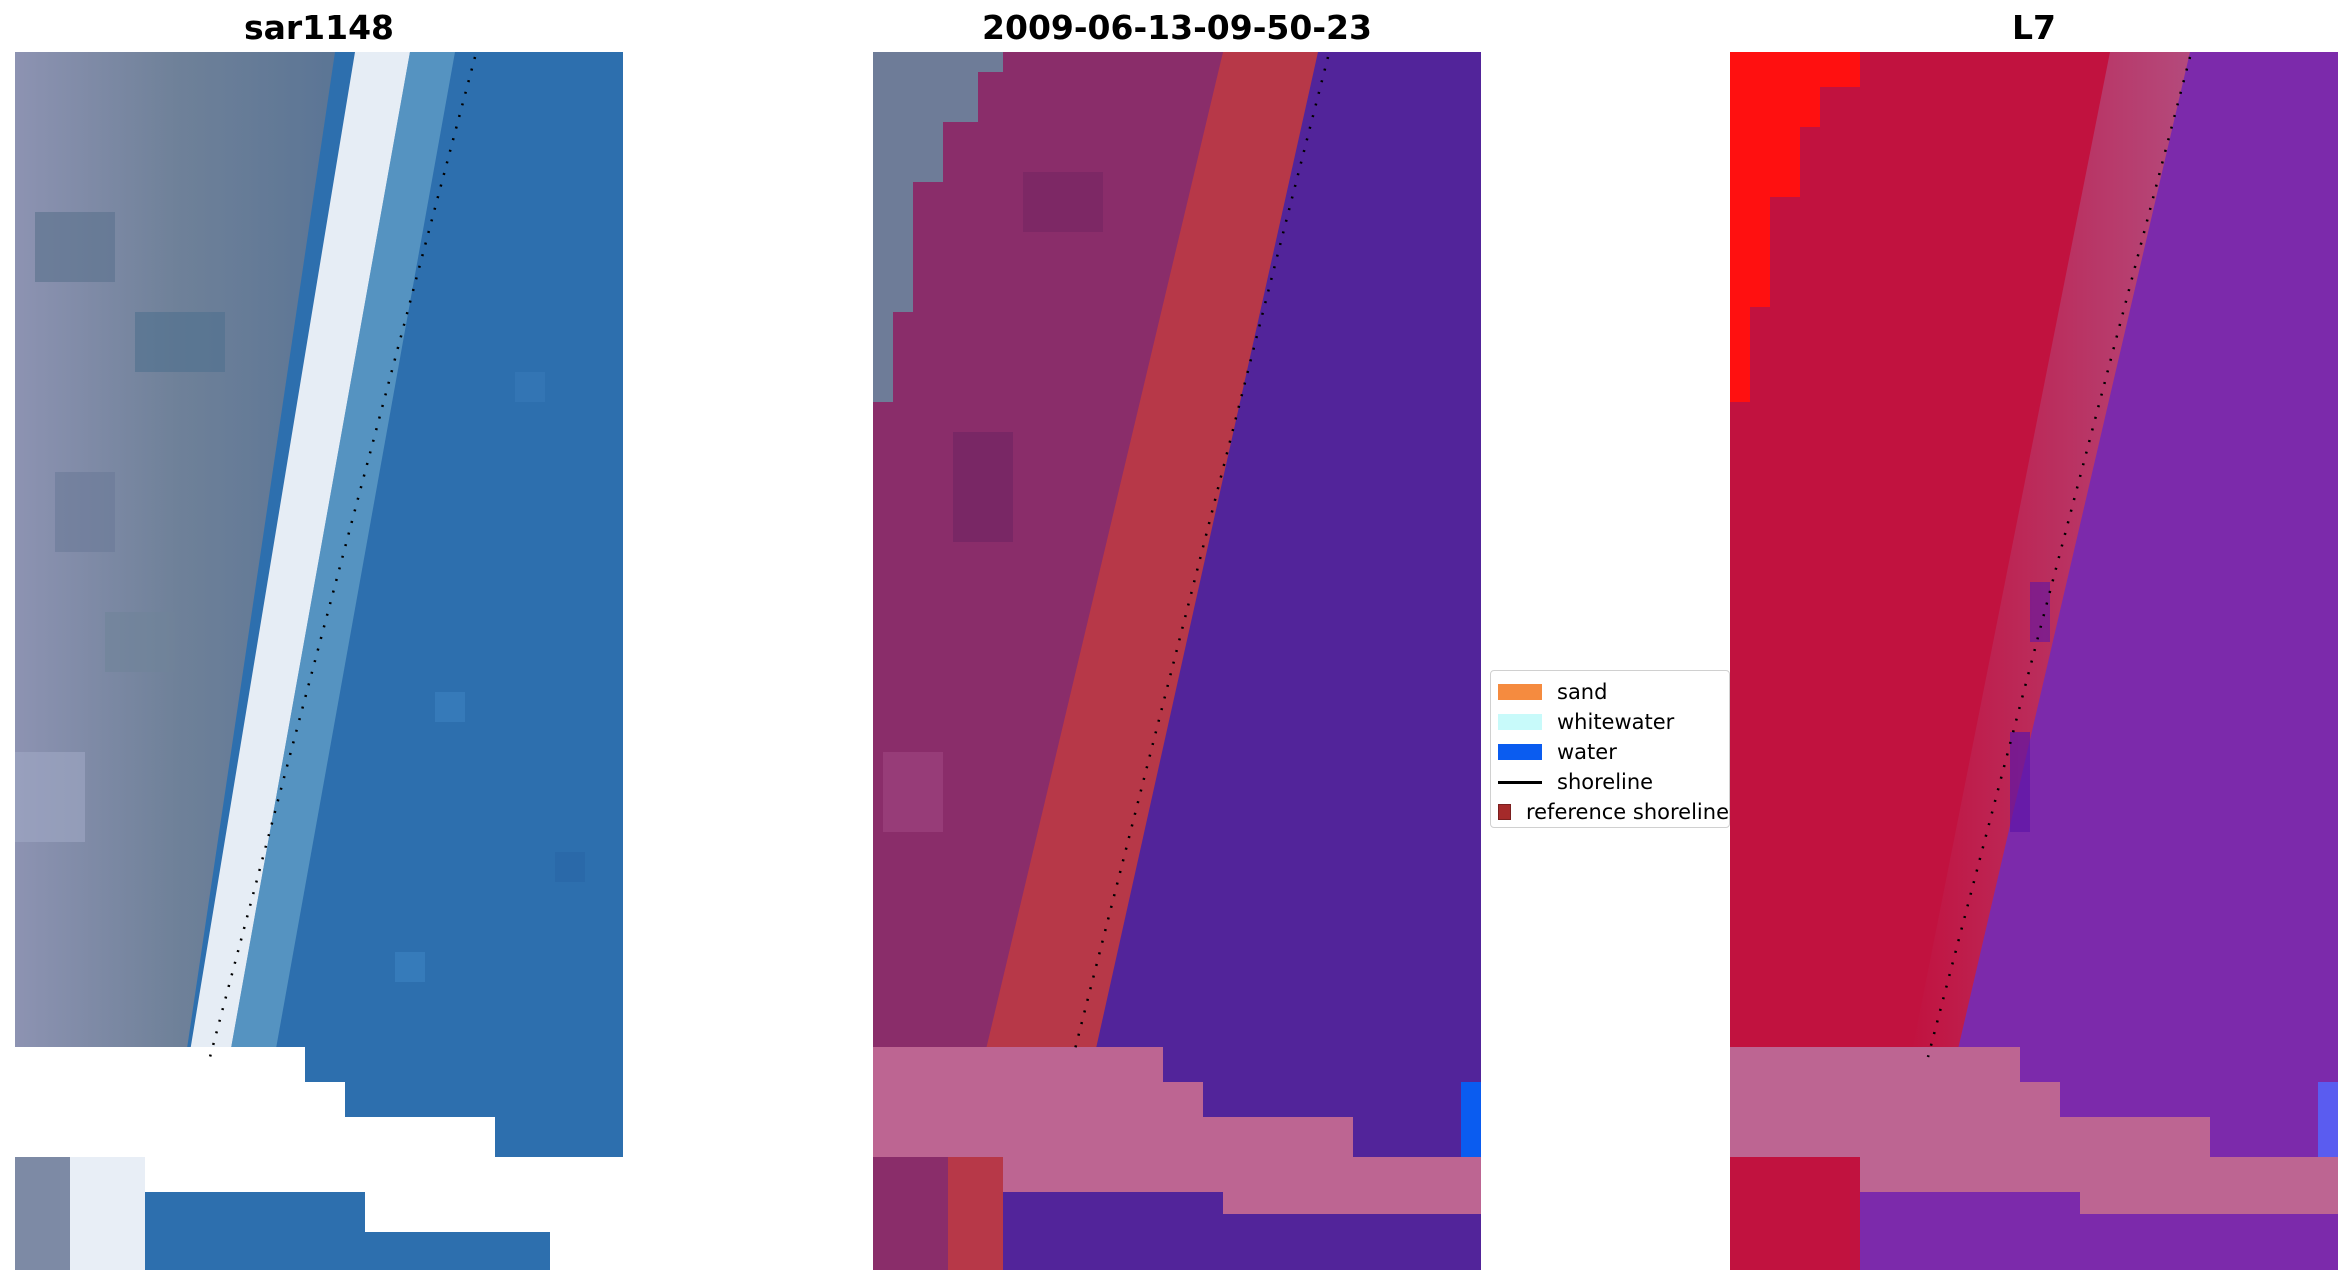 The width and height of the screenshot is (2352, 1283). Describe the element at coordinates (1504, 812) in the screenshot. I see `reference-shoreline-swatch` at that location.